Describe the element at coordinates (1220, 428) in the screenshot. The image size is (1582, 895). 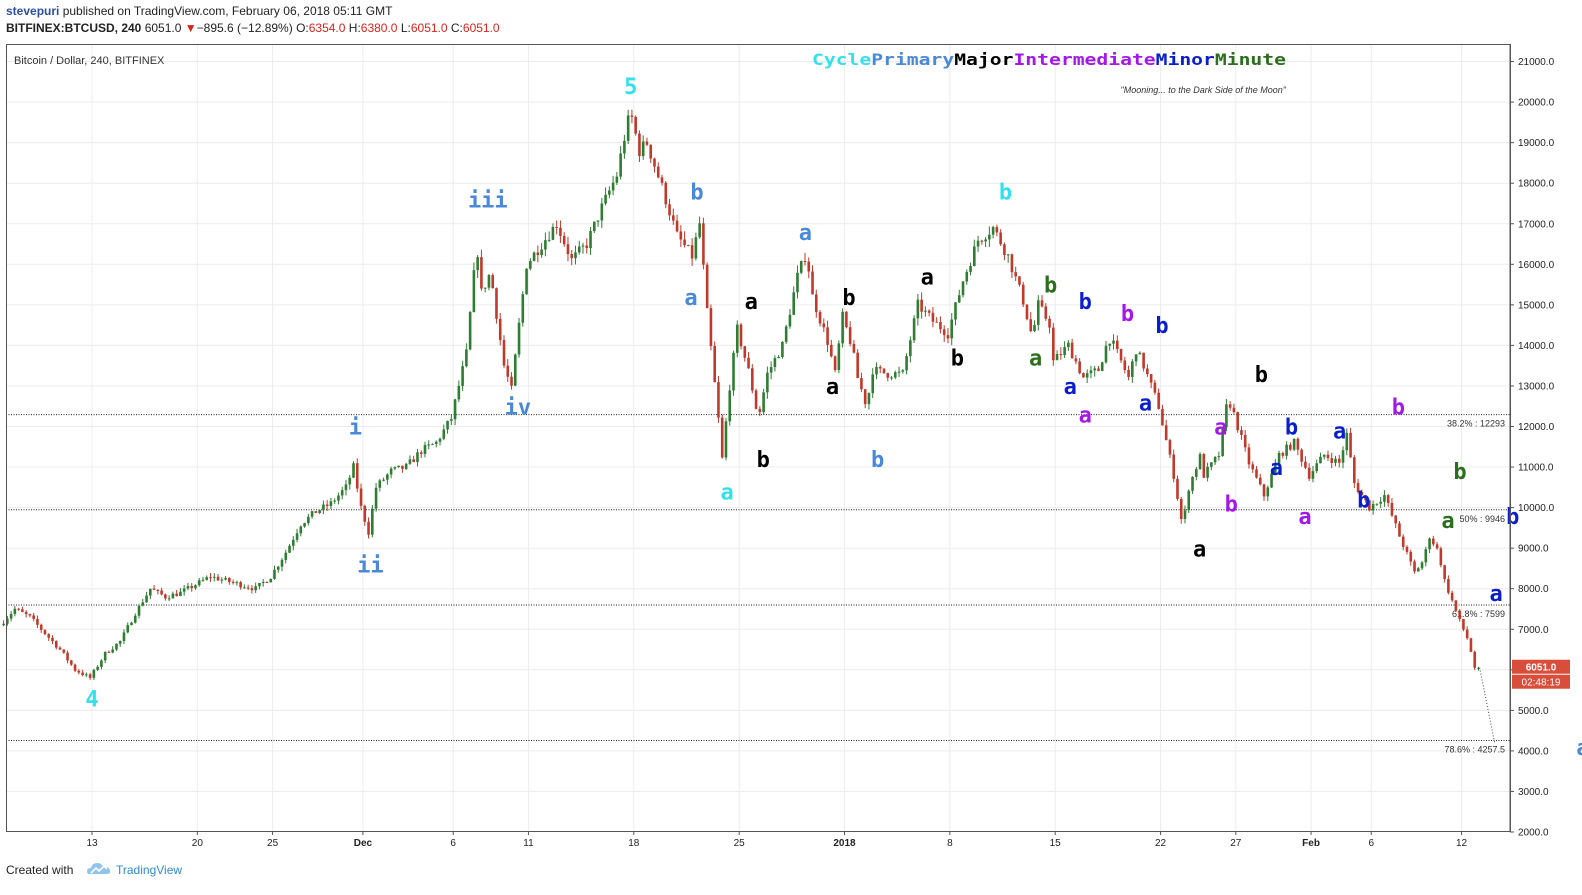
I see `wave-label-intermediate: a` at that location.